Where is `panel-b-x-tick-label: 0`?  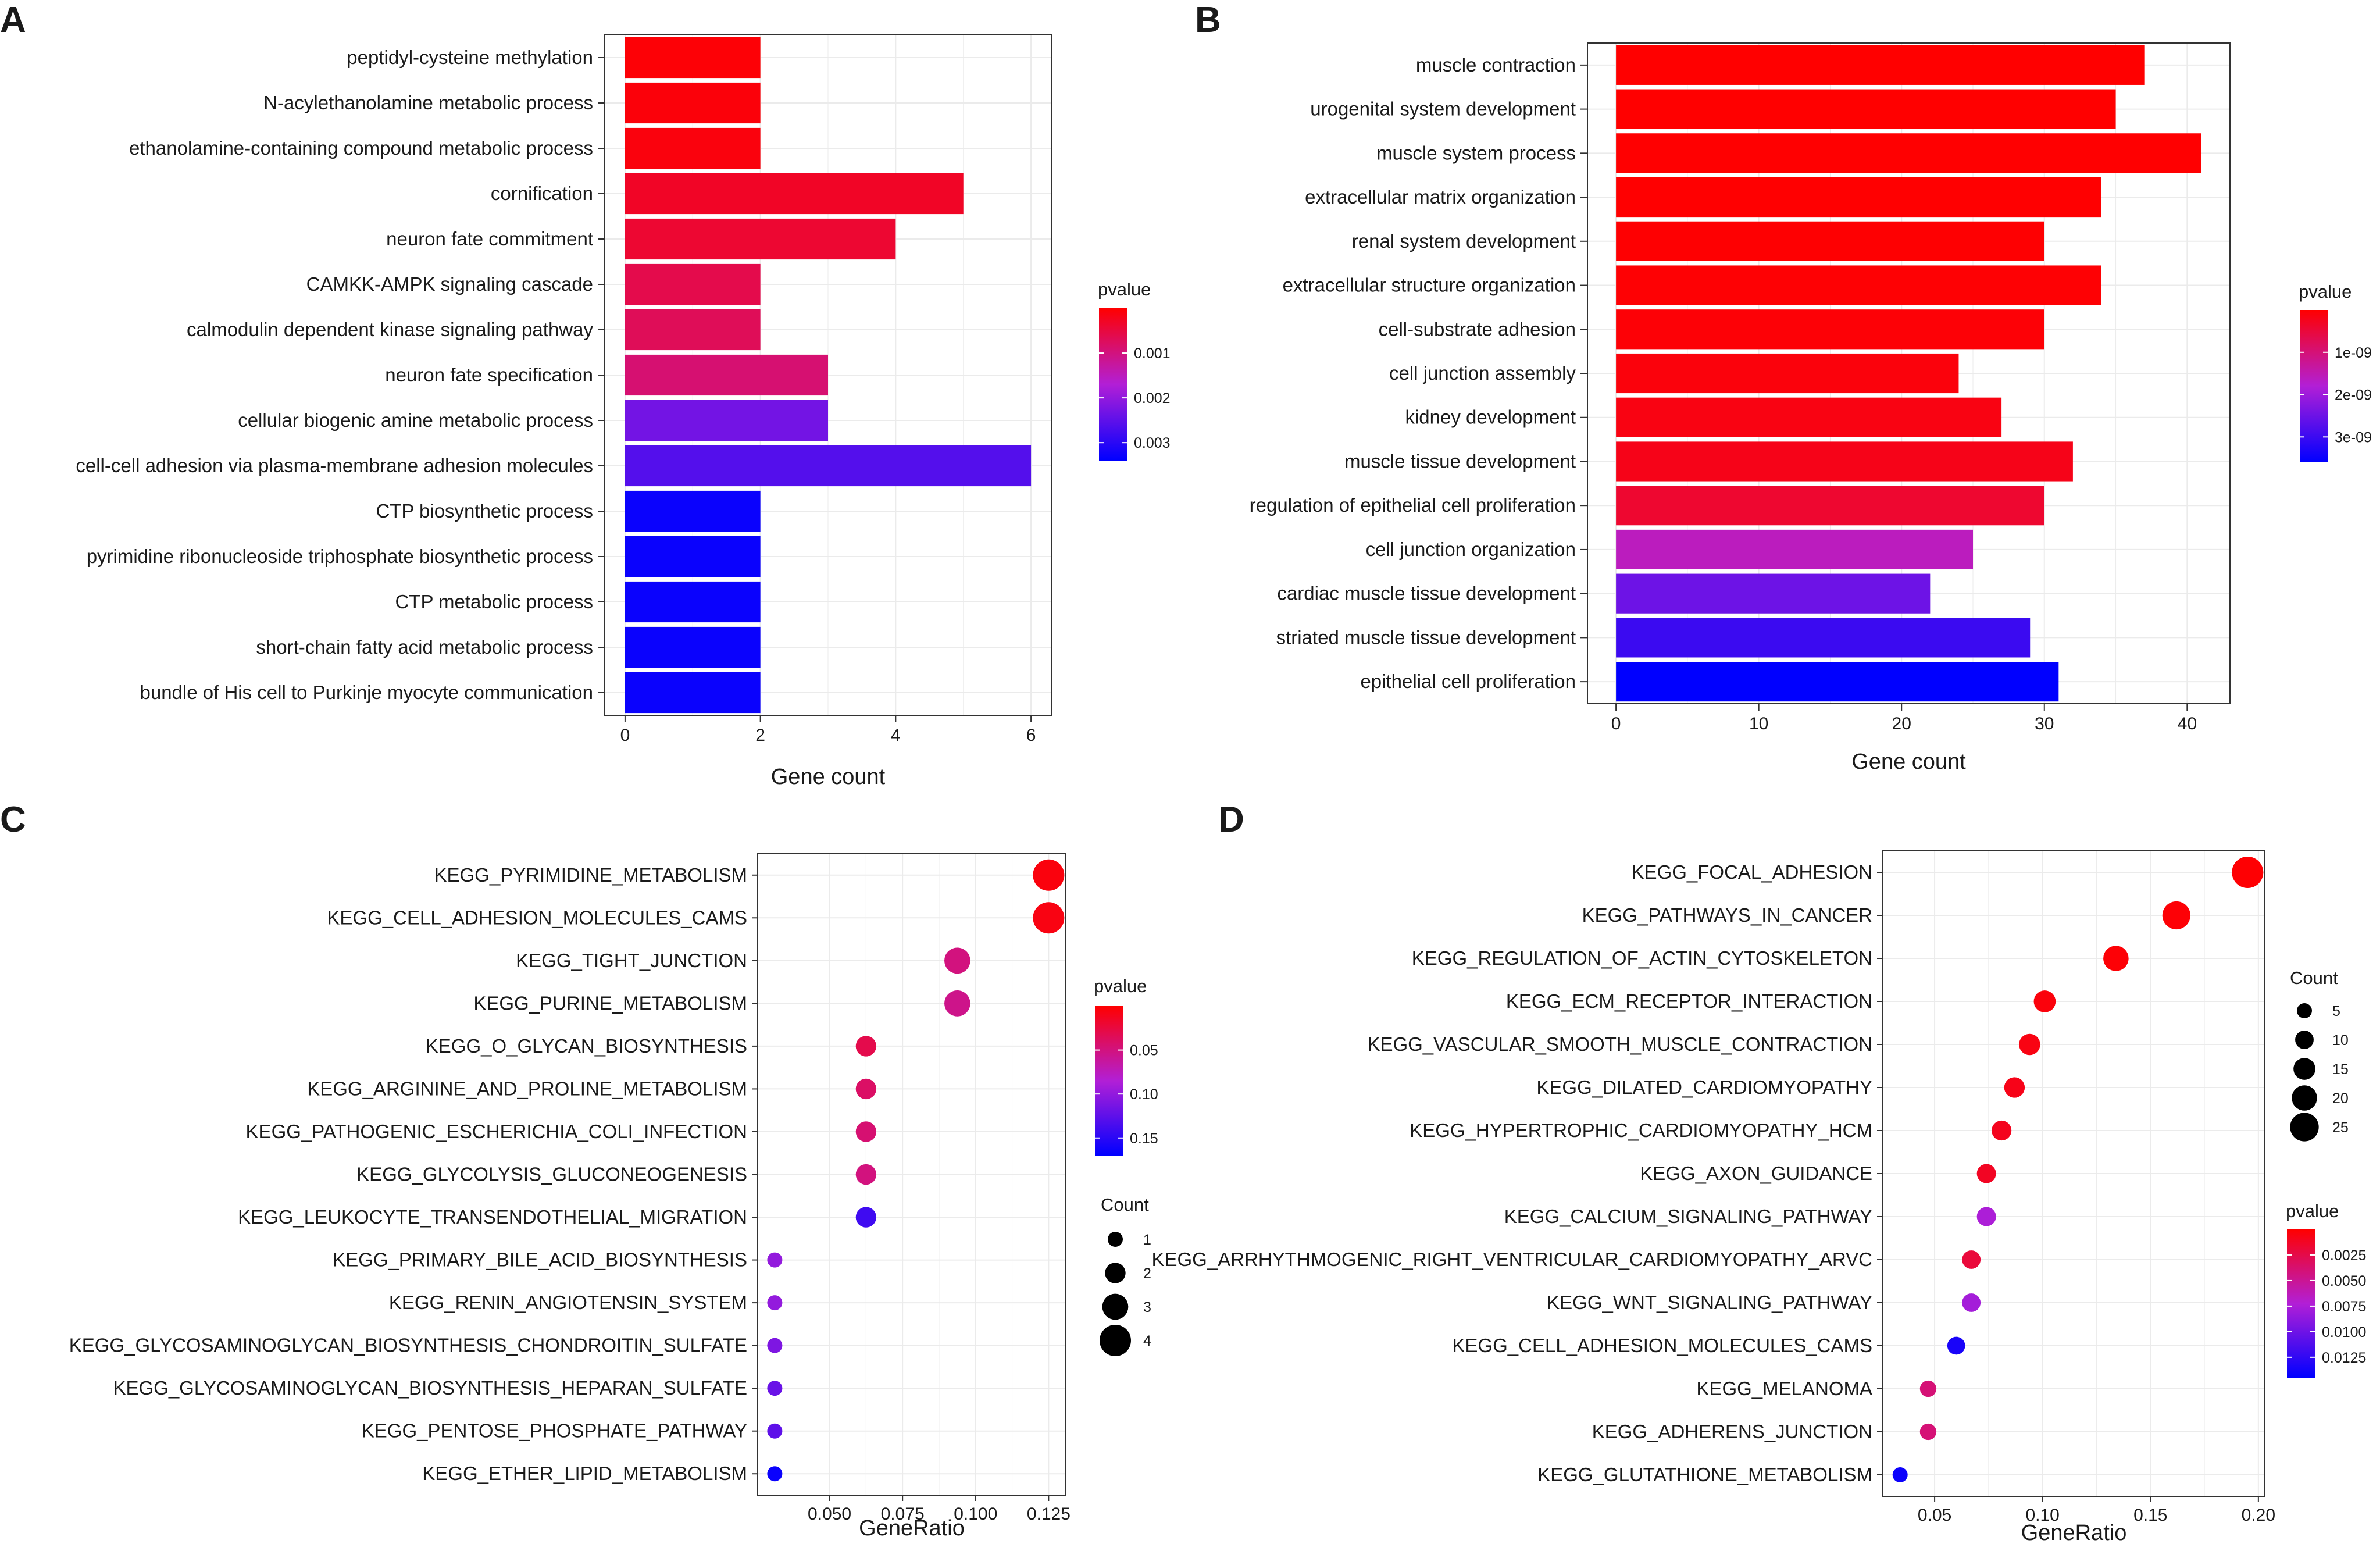 panel-b-x-tick-label: 0 is located at coordinates (1616, 723).